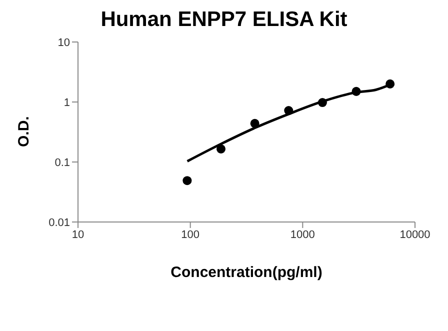 The image size is (448, 331). I want to click on x-tick-label: 100, so click(190, 234).